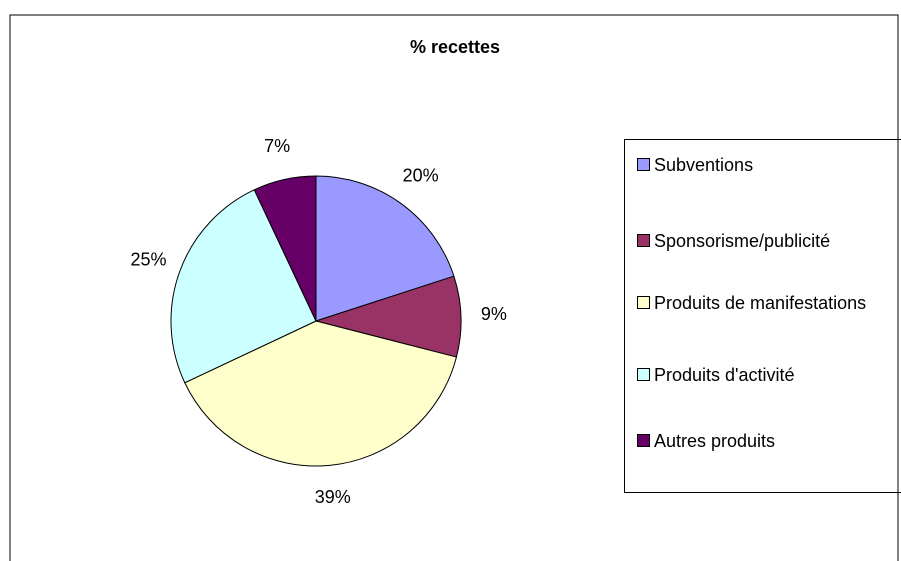  What do you see at coordinates (715, 441) in the screenshot?
I see `legend-label: Autres produits` at bounding box center [715, 441].